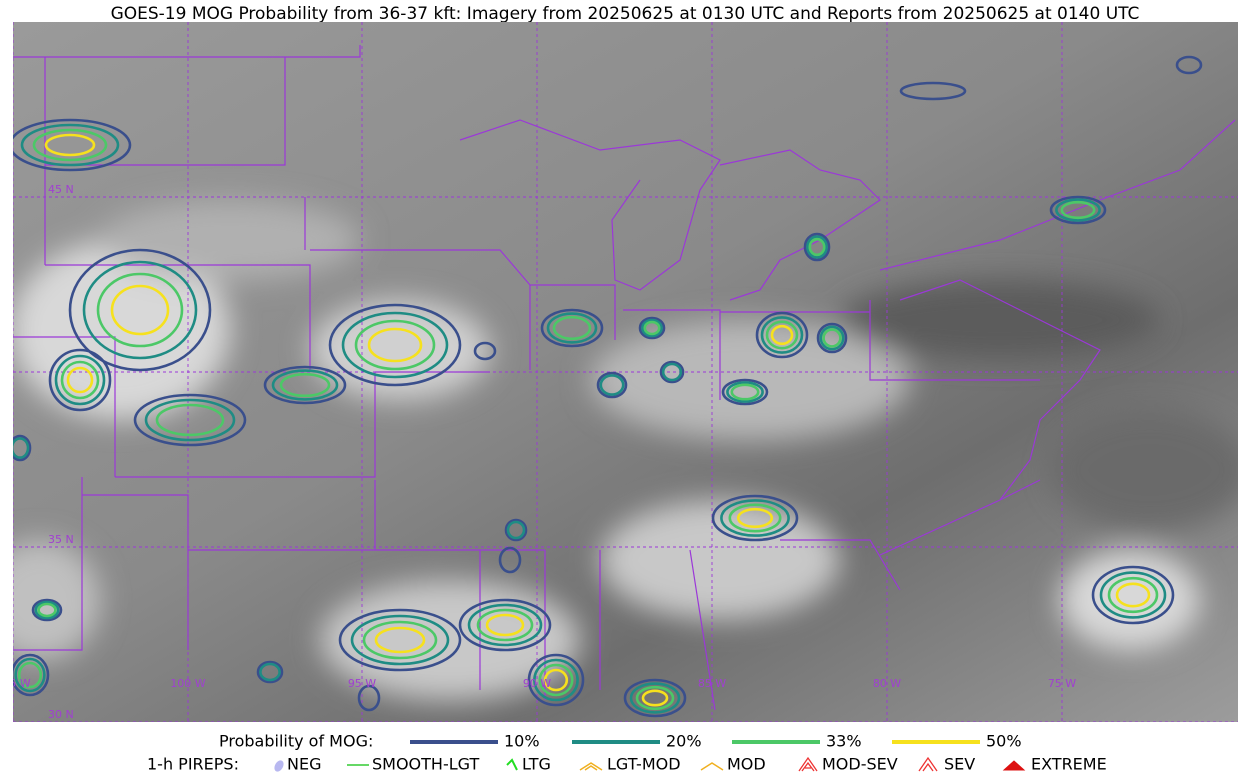 The height and width of the screenshot is (782, 1250). What do you see at coordinates (959, 764) in the screenshot?
I see `legend-label: SEV` at bounding box center [959, 764].